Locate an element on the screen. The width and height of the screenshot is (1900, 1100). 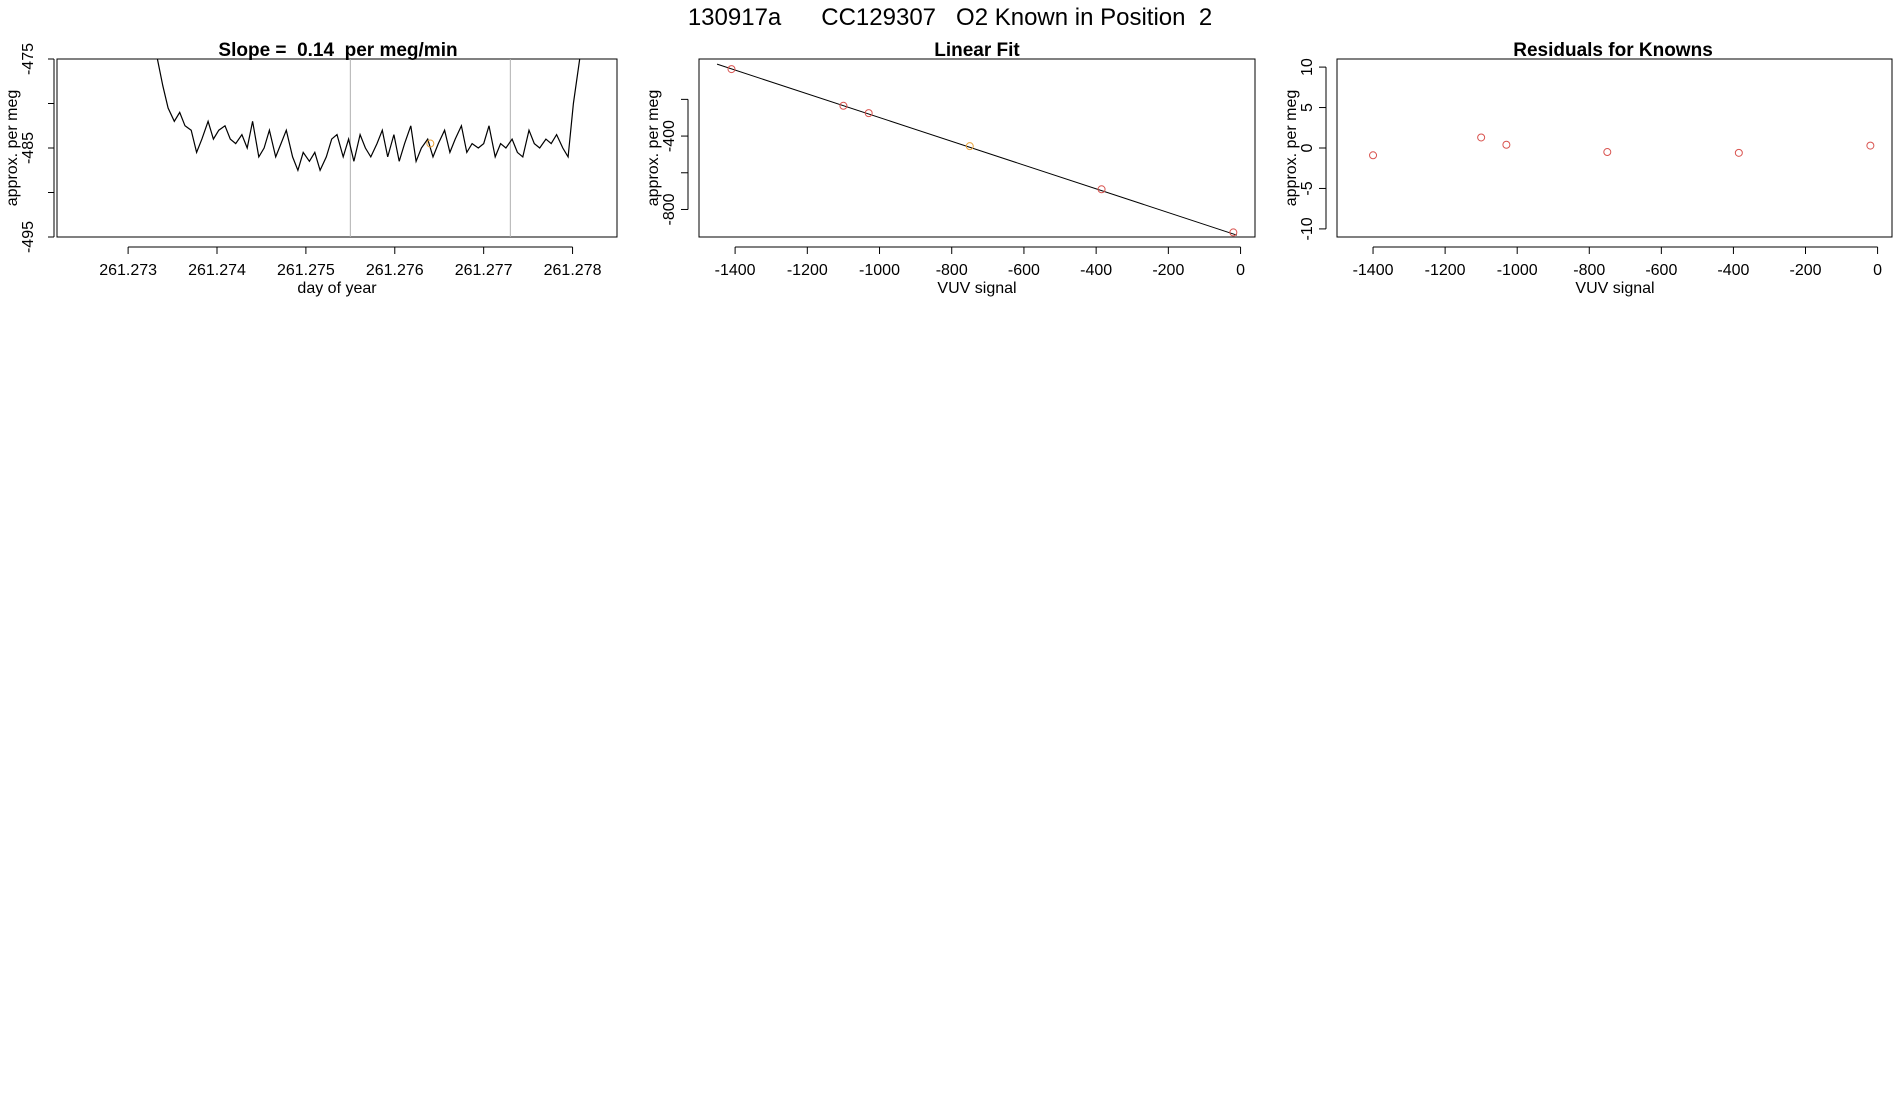
x-tick-label: 261.274 is located at coordinates (217, 270).